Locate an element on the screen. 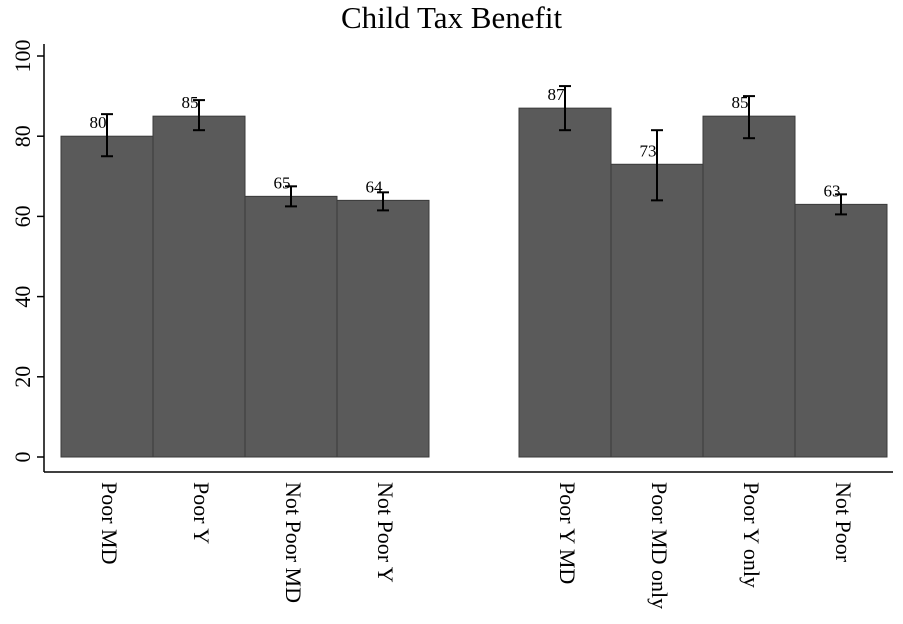  chart-title: Child Tax Benefit is located at coordinates (451, 17).